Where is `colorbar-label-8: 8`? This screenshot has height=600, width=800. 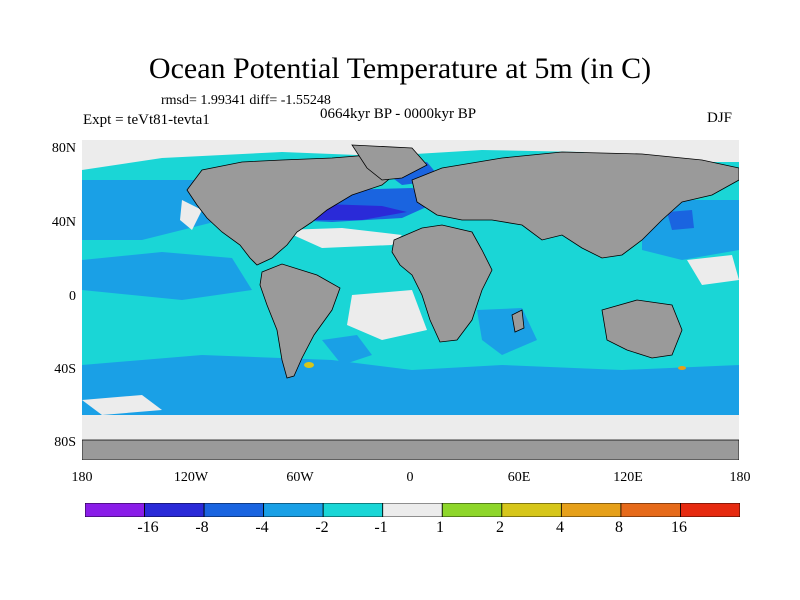 colorbar-label-8: 8 is located at coordinates (619, 527).